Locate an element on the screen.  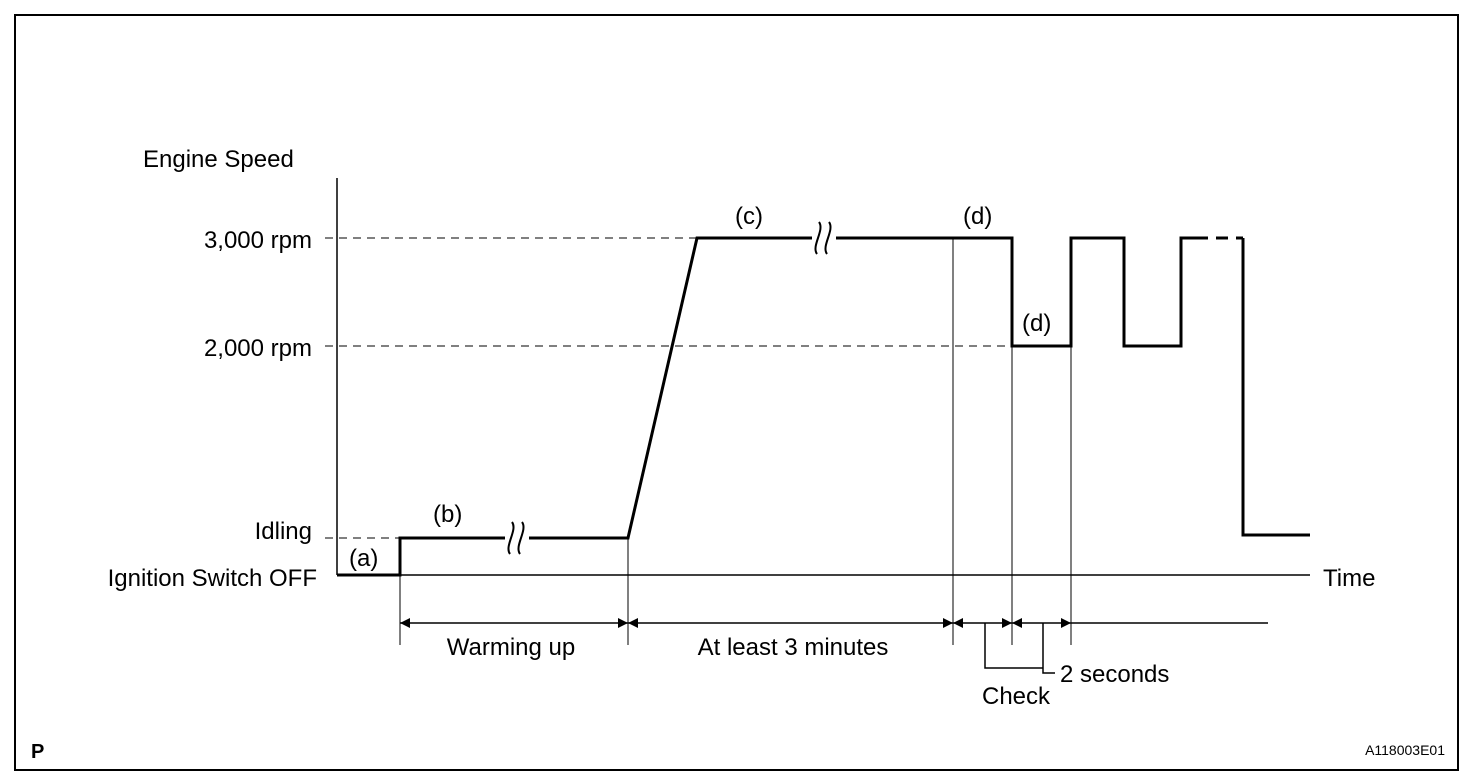
curve-end-segment is located at coordinates (1275, 387).